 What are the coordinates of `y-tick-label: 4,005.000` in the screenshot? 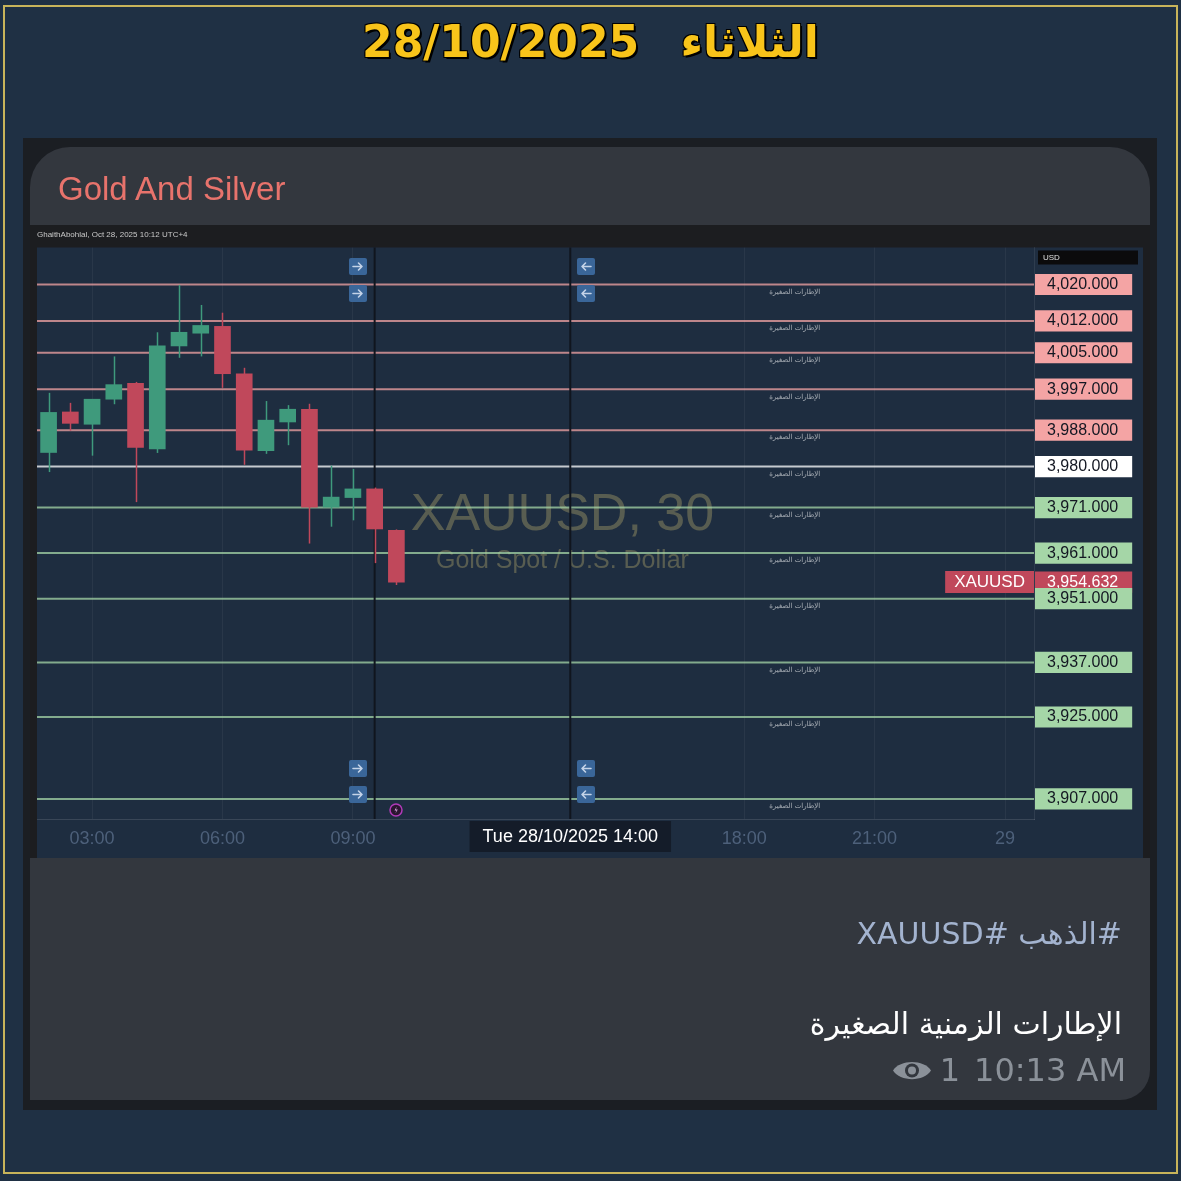 It's located at (1083, 352).